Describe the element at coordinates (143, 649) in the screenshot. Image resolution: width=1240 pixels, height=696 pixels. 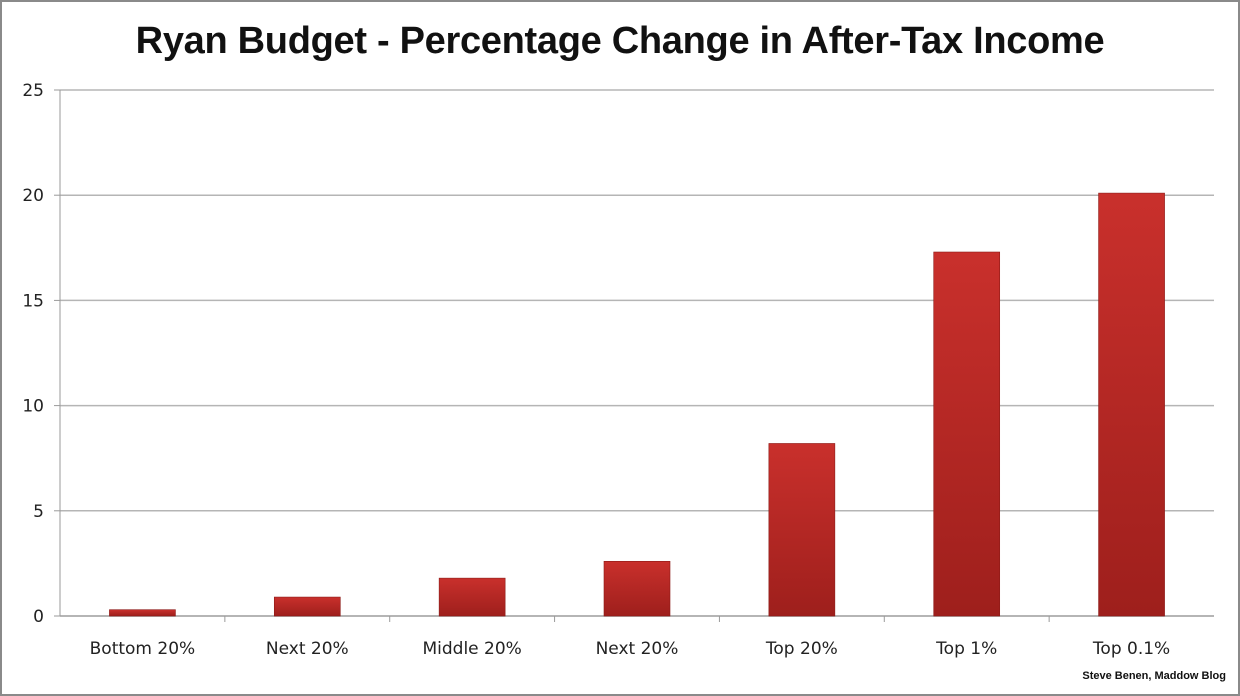
I see `x-tick-label: Bottom 20%` at that location.